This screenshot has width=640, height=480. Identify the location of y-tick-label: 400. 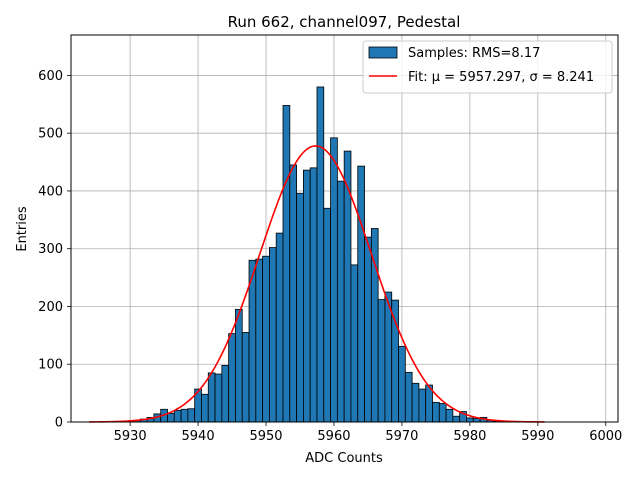
(50, 191).